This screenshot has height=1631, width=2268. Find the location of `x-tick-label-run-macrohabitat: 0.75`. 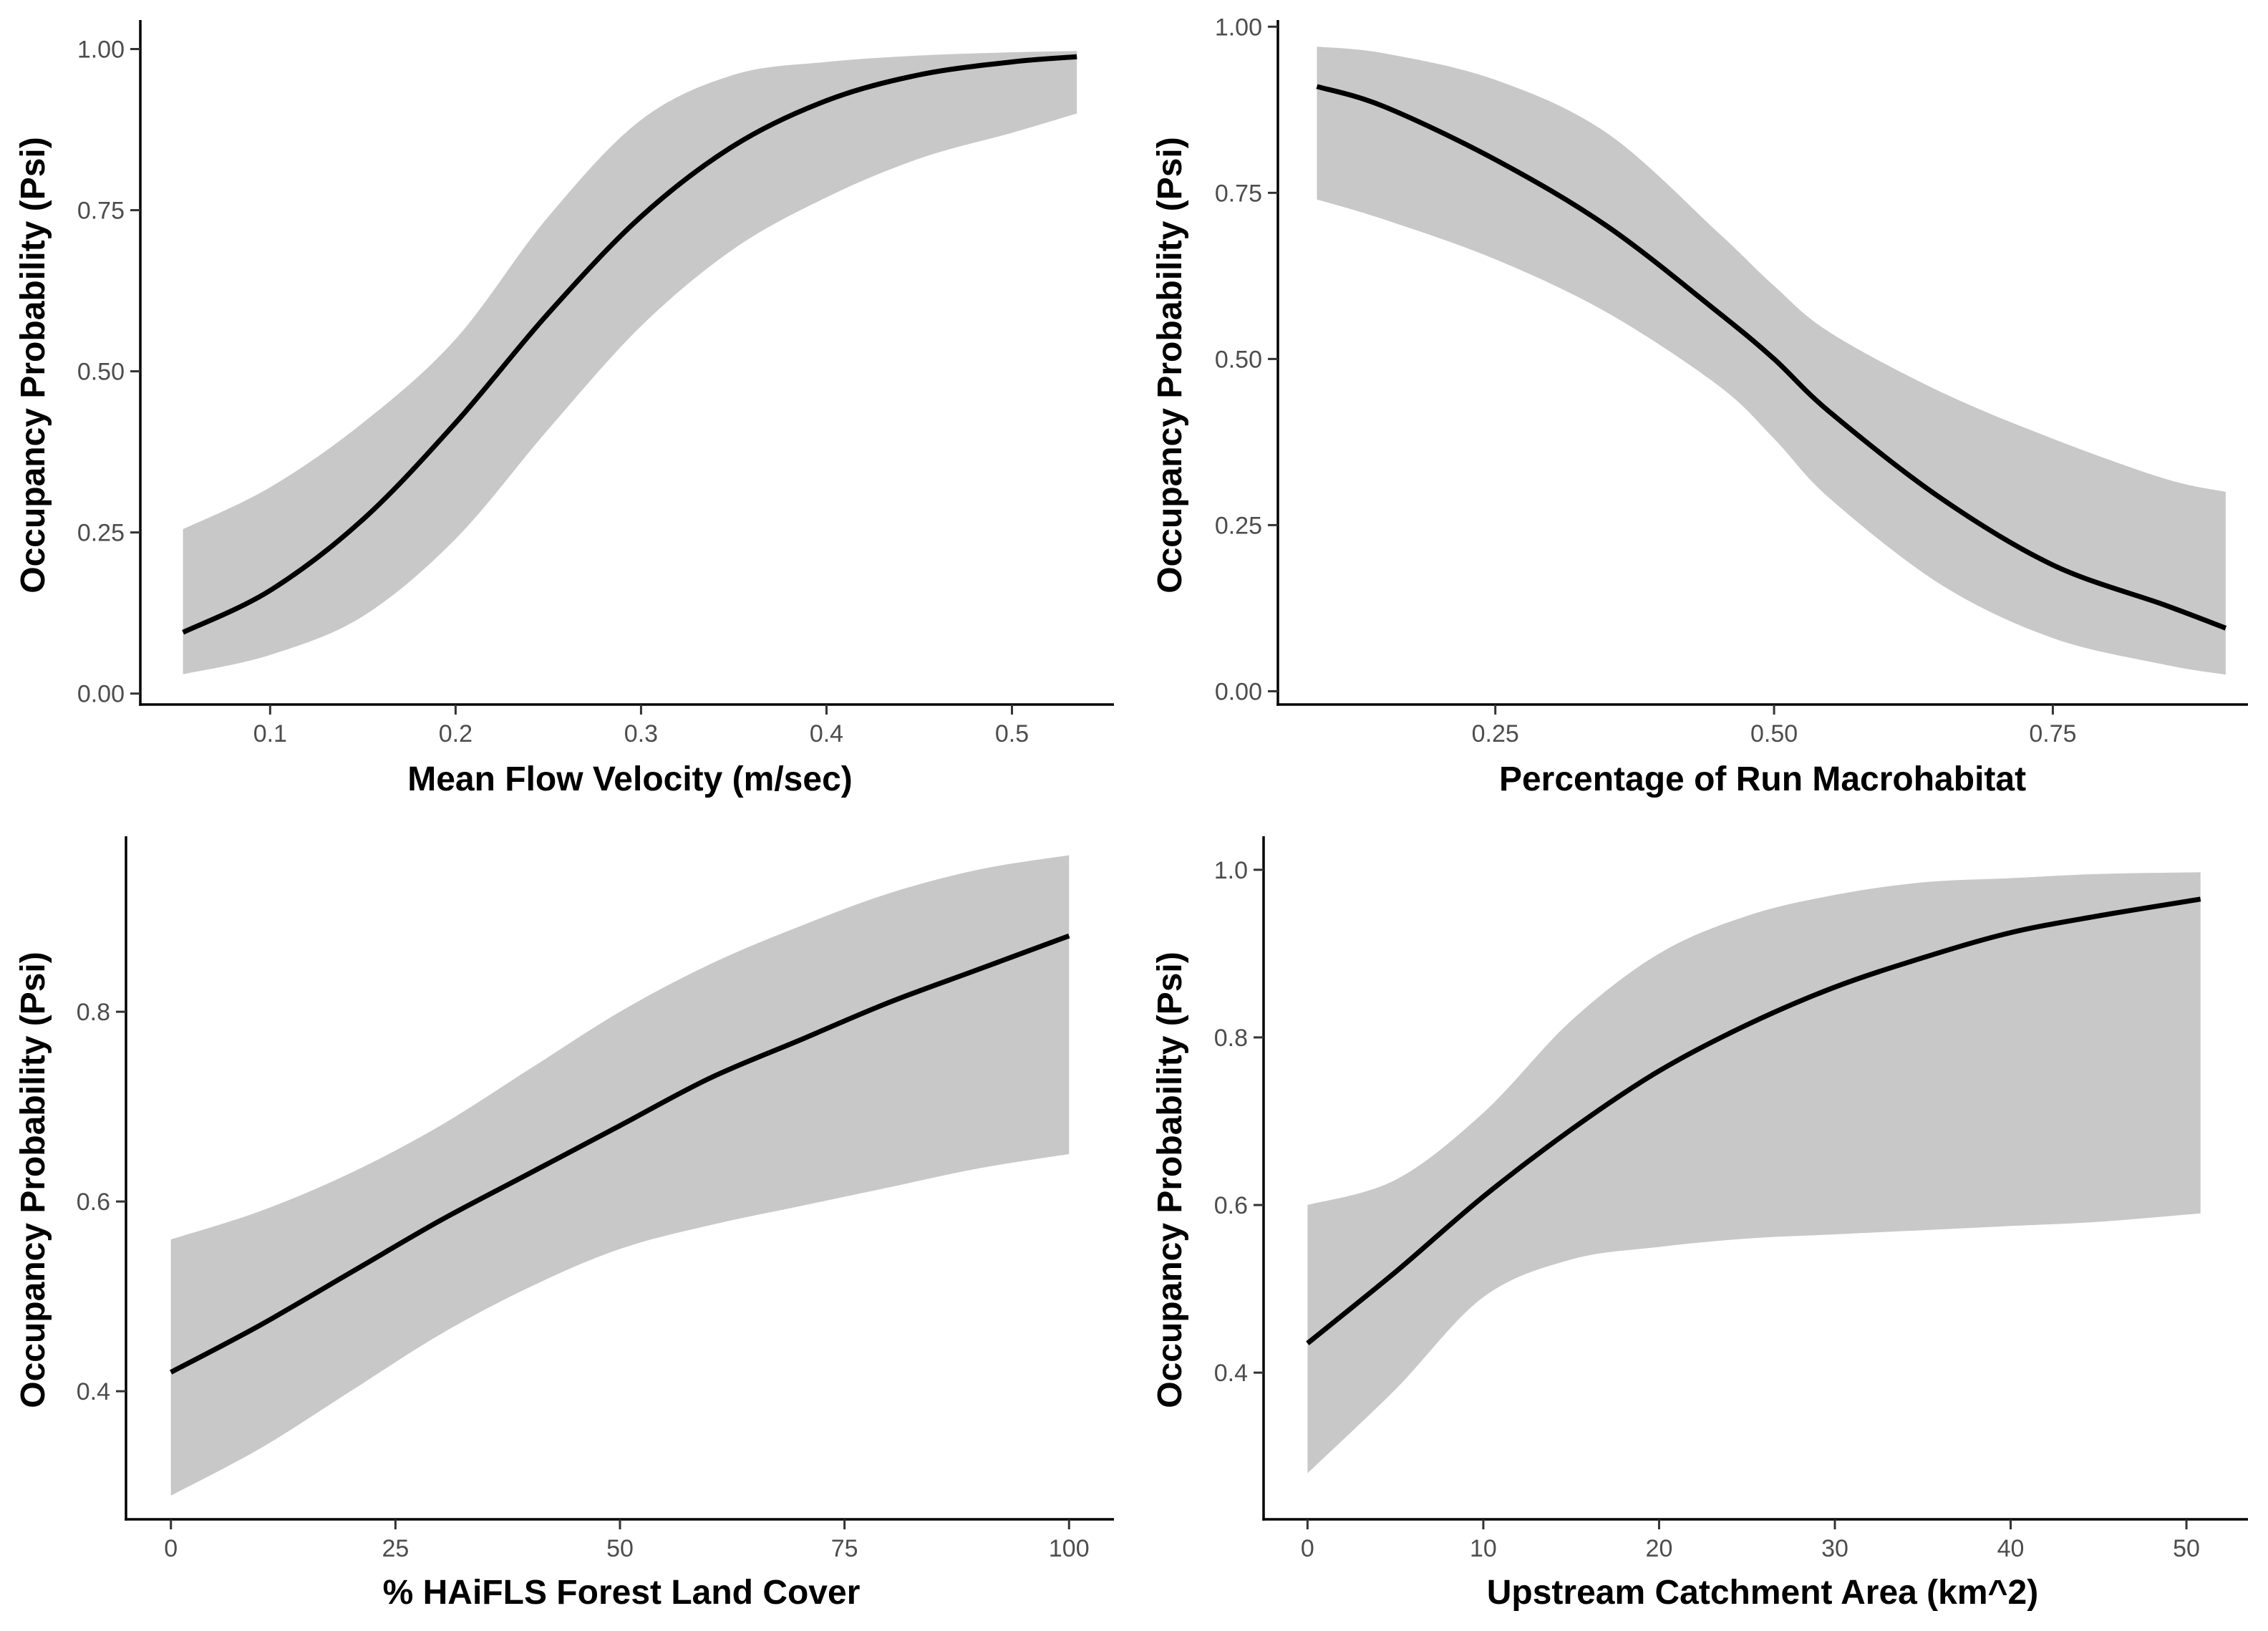

x-tick-label-run-macrohabitat: 0.75 is located at coordinates (2052, 733).